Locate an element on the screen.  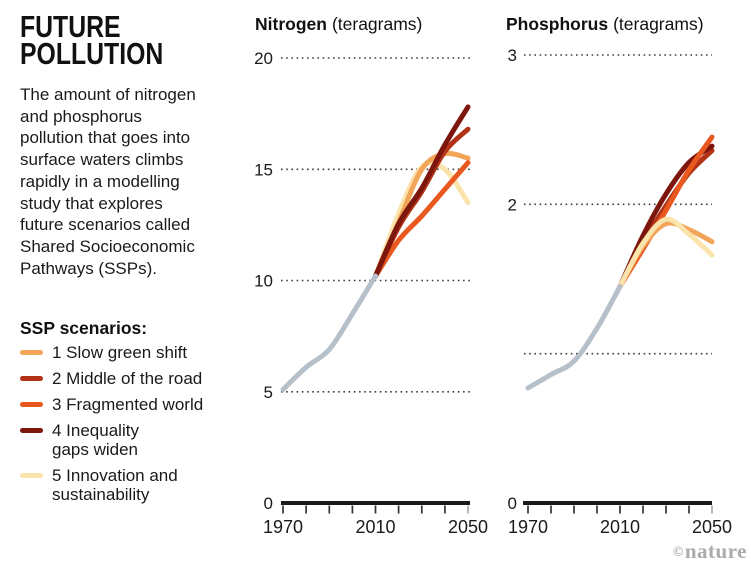
copyright-symbol: © is located at coordinates (678, 552).